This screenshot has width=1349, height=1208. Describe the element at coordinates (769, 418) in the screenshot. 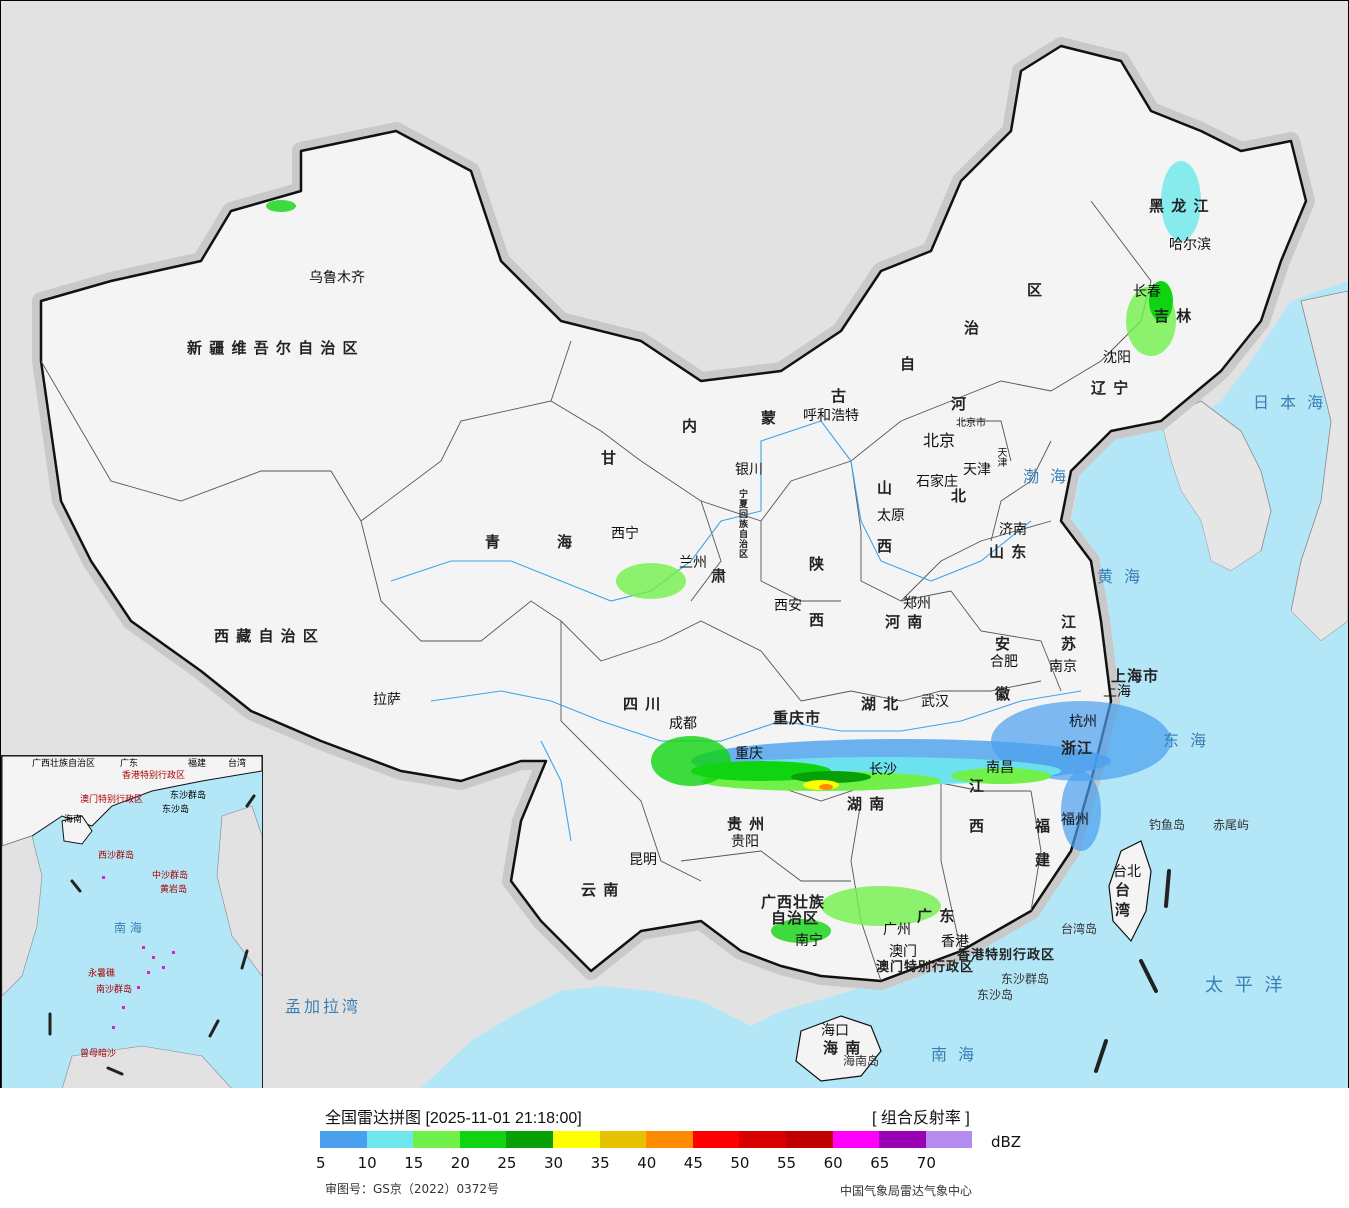

I see `province-neimenggu-2: 蒙` at that location.